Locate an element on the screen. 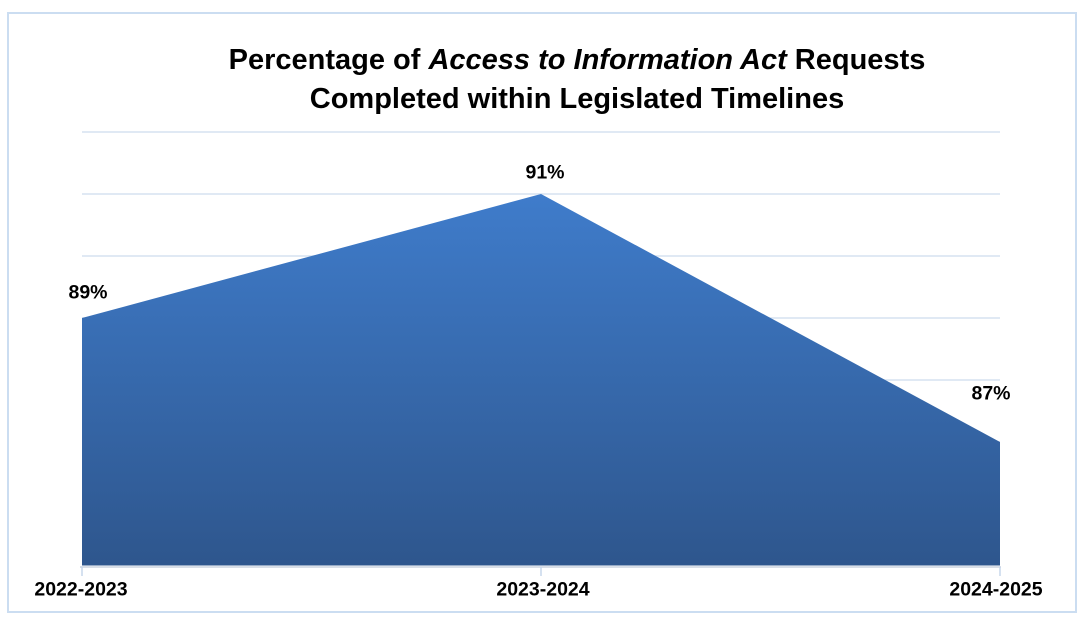 The width and height of the screenshot is (1083, 624). chart-title-text-after: Requests is located at coordinates (856, 60).